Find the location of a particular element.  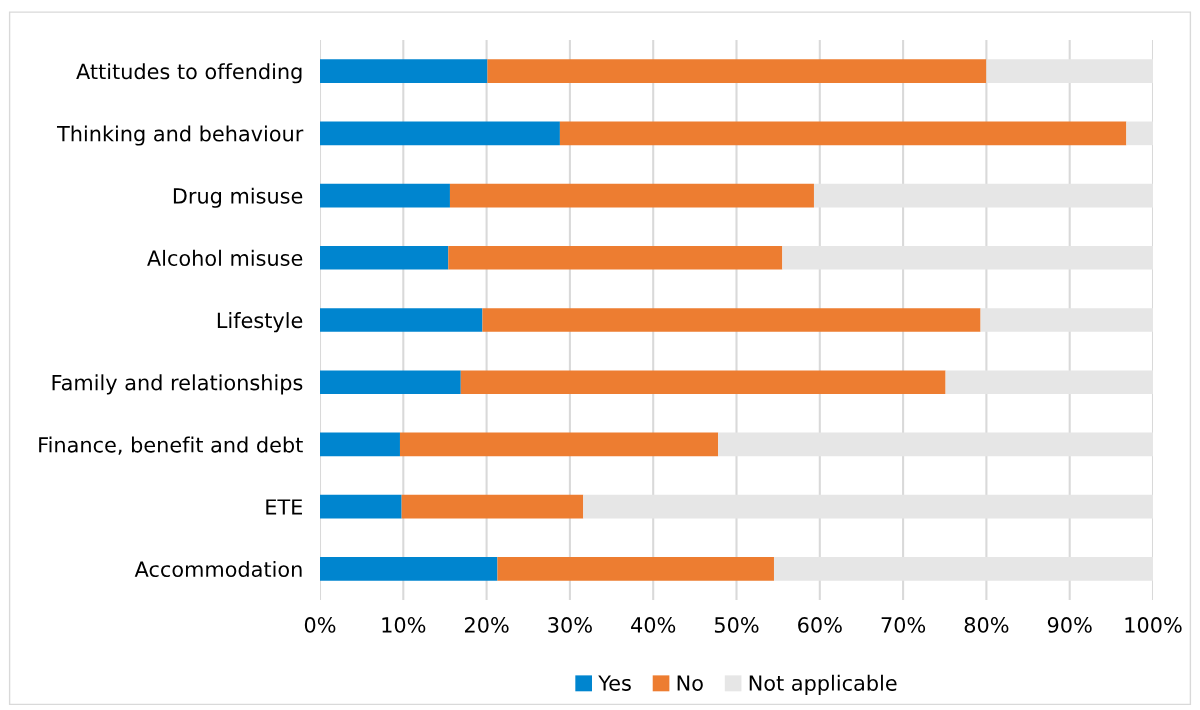

x-tick-label: 30% is located at coordinates (570, 625).